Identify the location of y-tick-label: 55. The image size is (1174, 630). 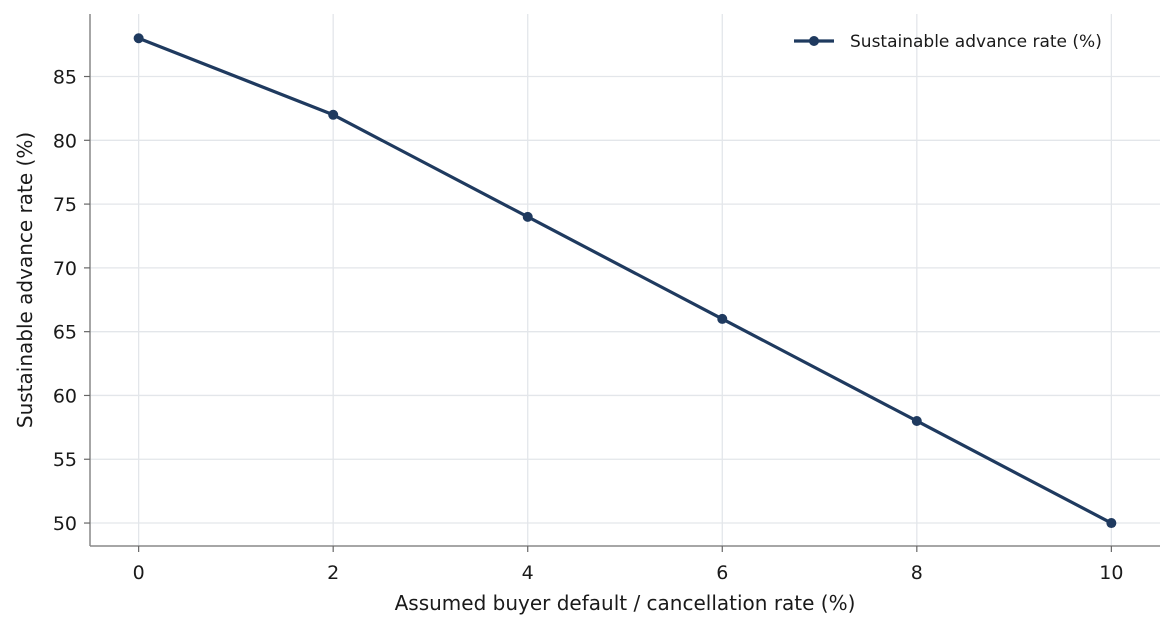
(65, 460).